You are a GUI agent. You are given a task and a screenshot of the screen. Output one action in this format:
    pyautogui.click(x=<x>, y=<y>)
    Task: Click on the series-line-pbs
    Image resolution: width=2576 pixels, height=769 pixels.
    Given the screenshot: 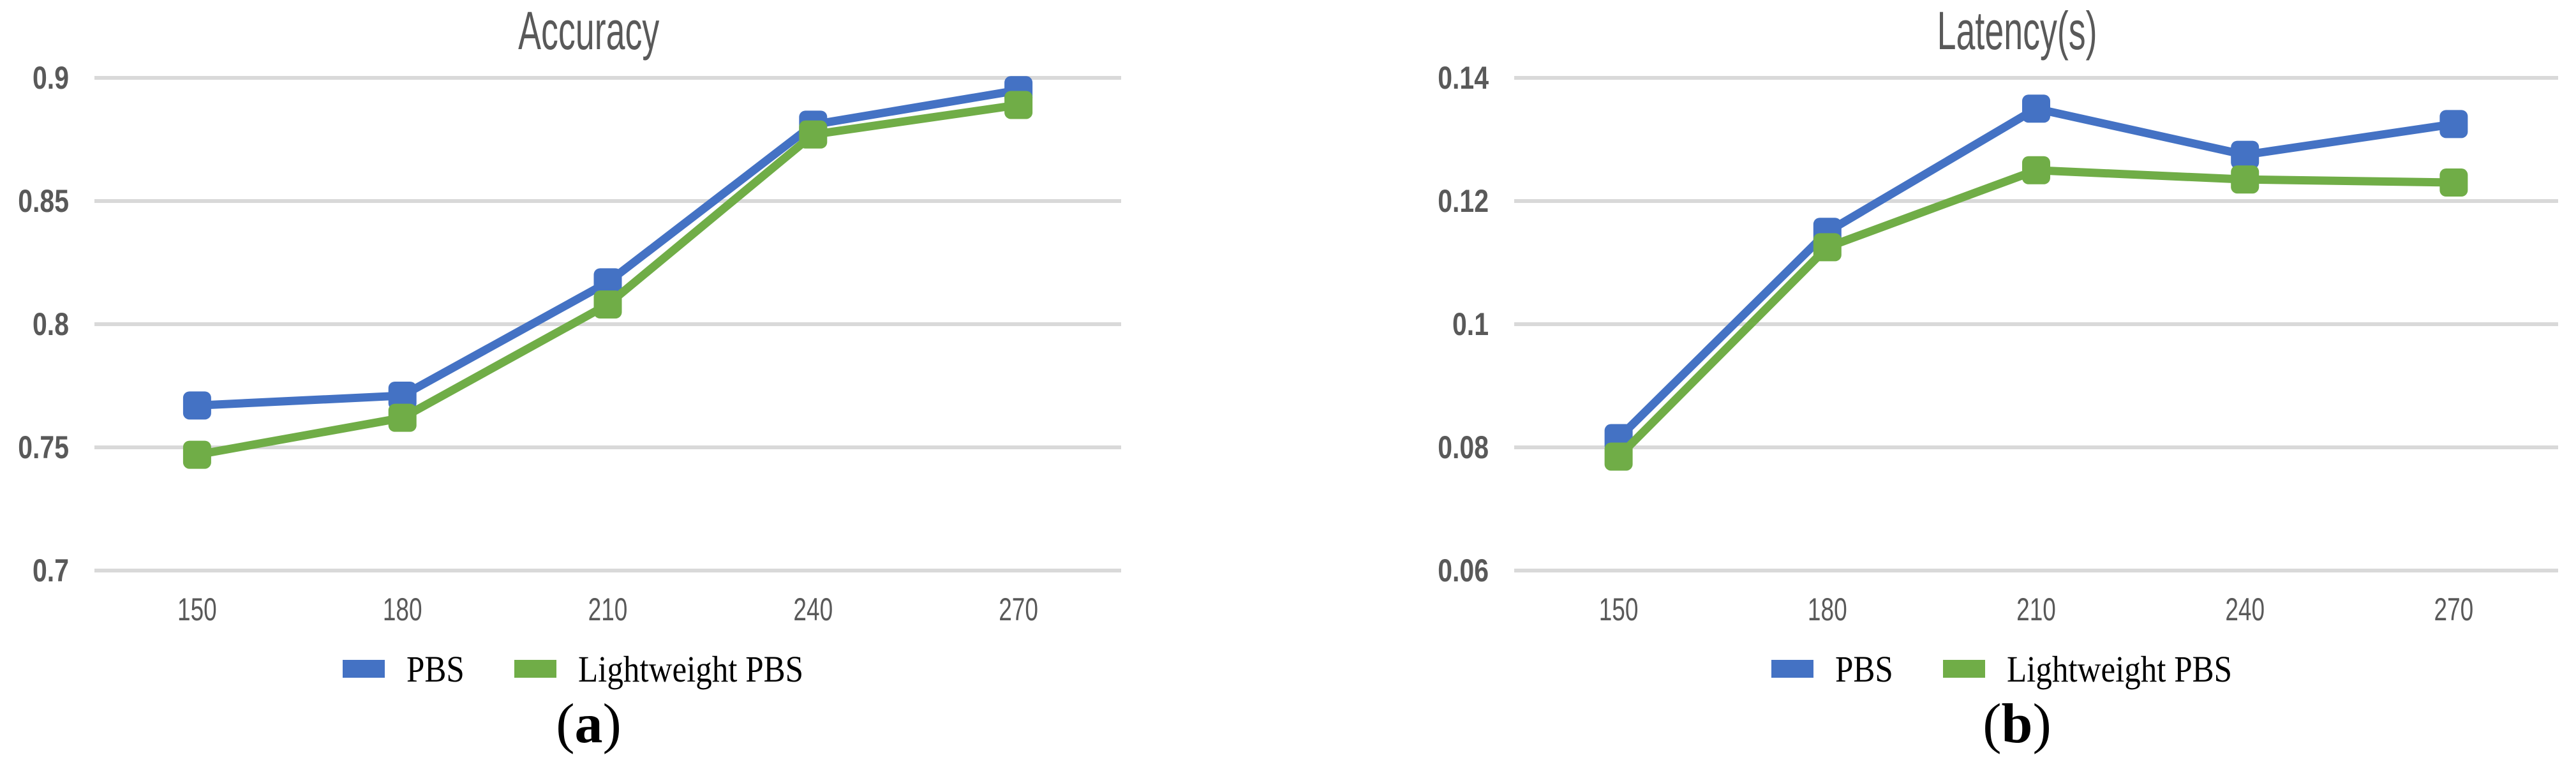 What is the action you would take?
    pyautogui.click(x=608, y=248)
    